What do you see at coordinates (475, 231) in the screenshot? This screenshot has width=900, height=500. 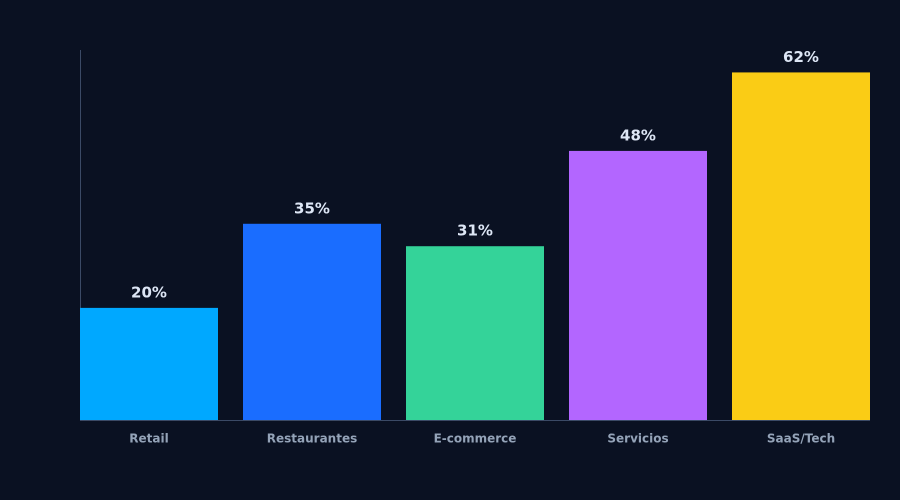 I see `value-label: 31%` at bounding box center [475, 231].